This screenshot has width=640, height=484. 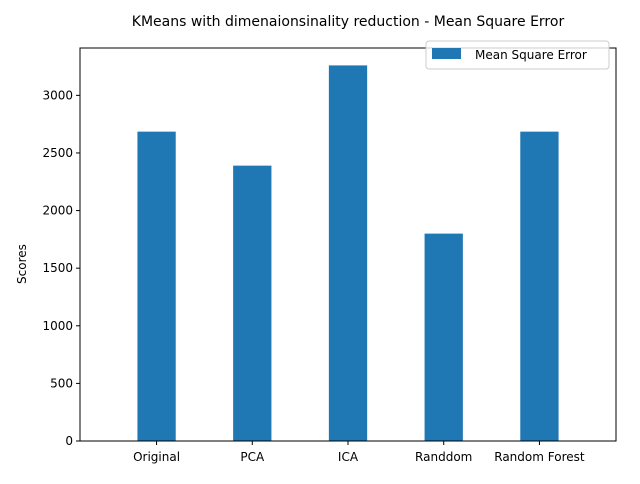 What do you see at coordinates (539, 286) in the screenshot?
I see `bar-random-forest` at bounding box center [539, 286].